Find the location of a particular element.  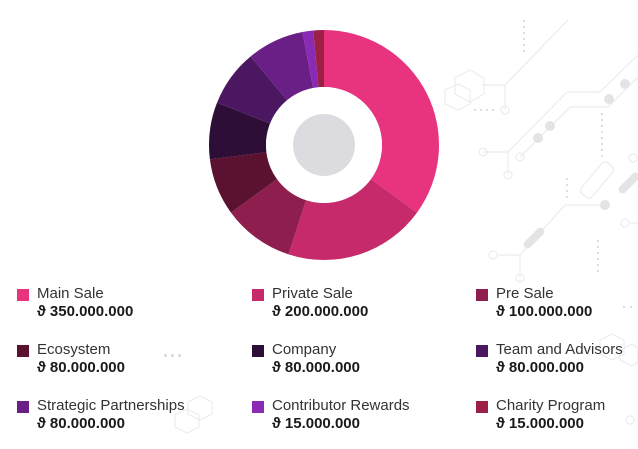

legend-label: Contributor Rewards is located at coordinates (341, 405).